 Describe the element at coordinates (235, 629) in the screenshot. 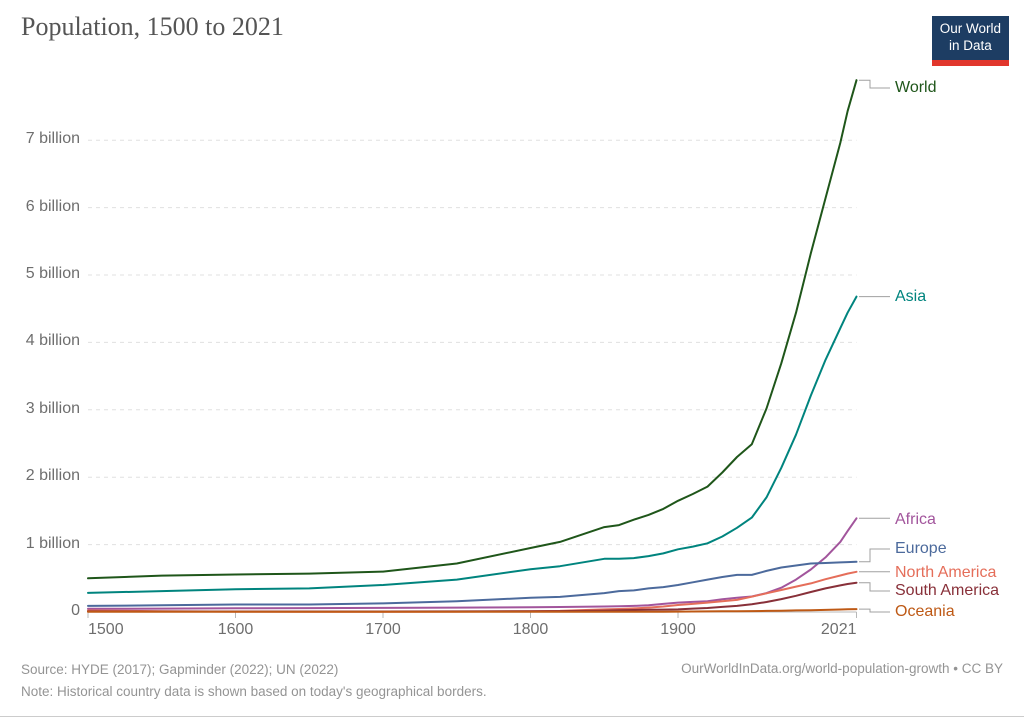

I see `x-axis-label: 1600` at that location.